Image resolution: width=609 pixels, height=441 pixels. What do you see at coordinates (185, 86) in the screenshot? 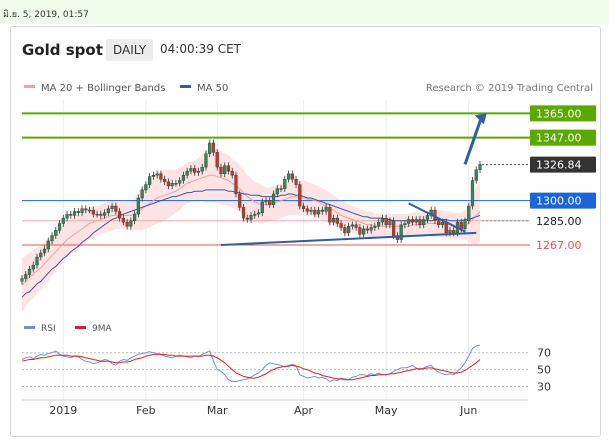
I see `ma50-legend-swatch` at bounding box center [185, 86].